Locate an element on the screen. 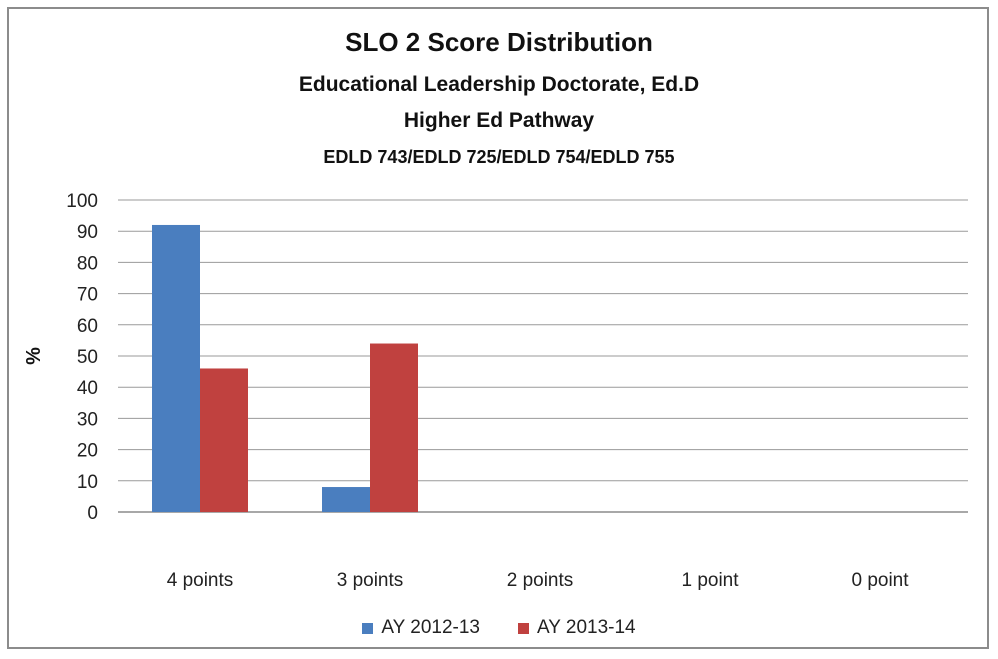 This screenshot has width=998, height=659. legend-item-series-1: AY 2012-13 is located at coordinates (421, 628).